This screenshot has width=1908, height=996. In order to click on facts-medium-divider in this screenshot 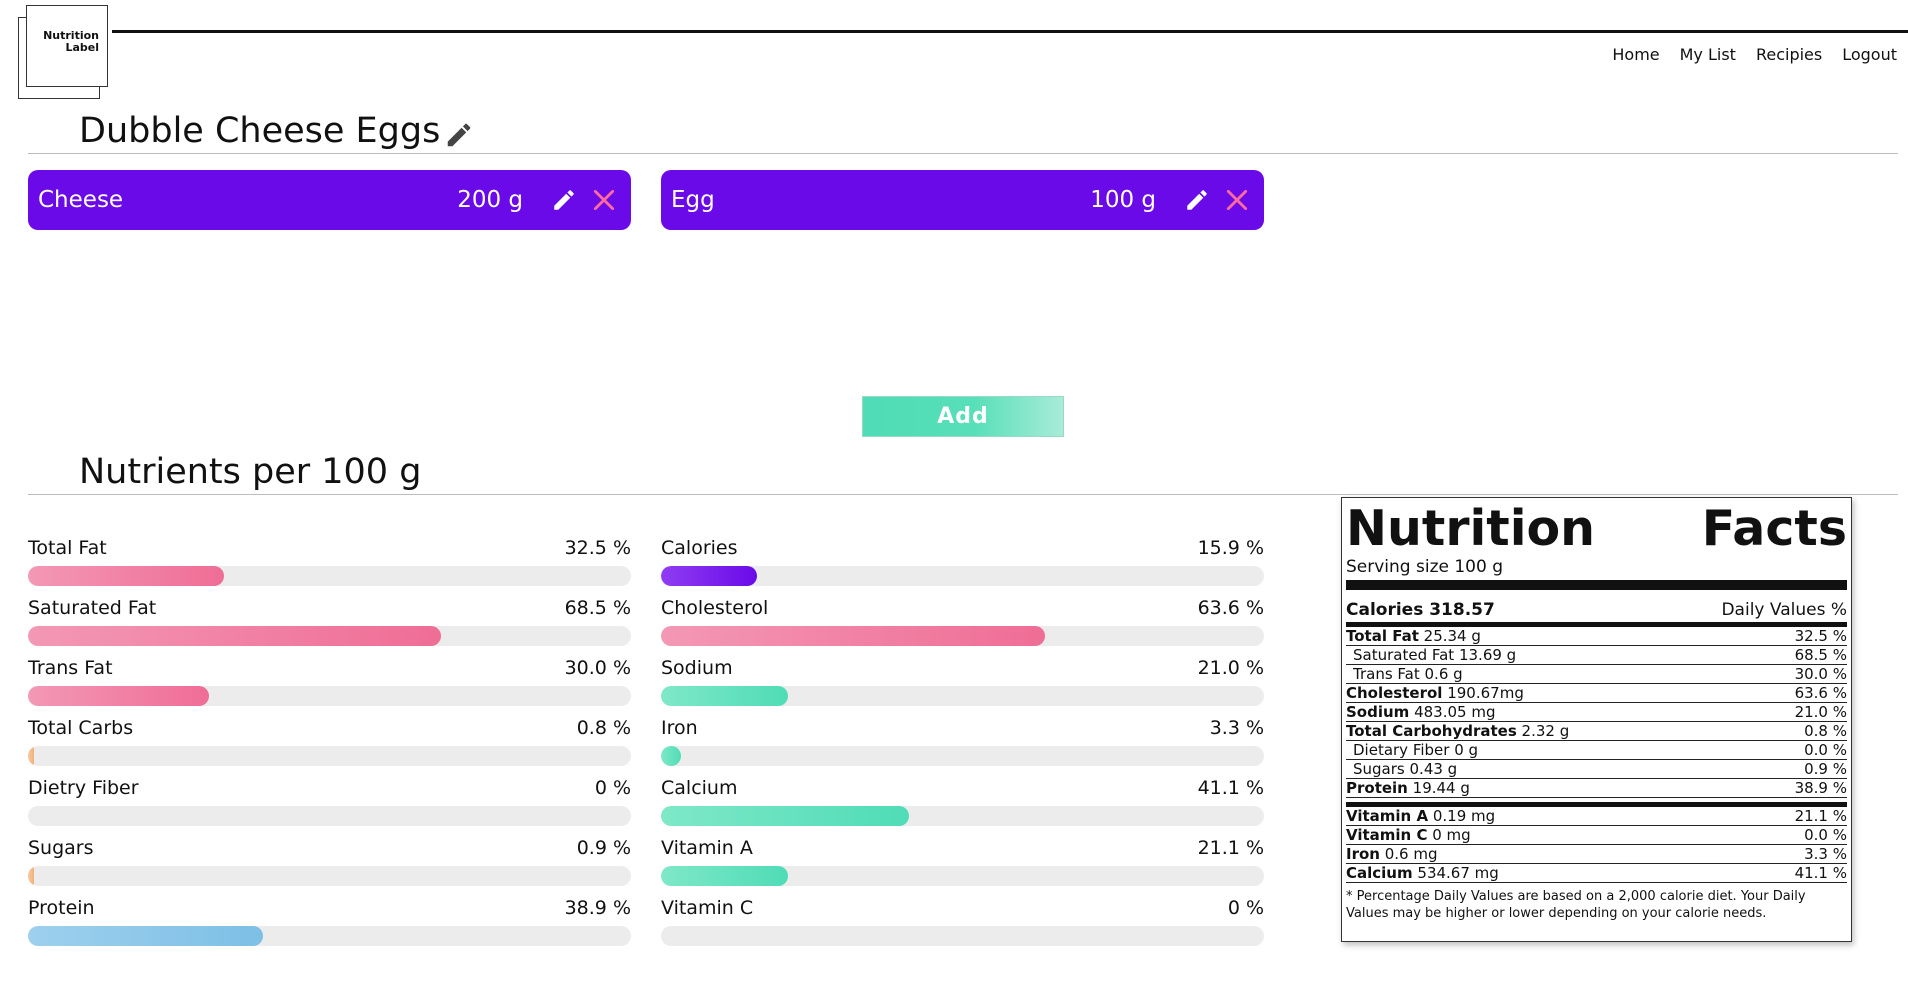, I will do `click(1596, 624)`.